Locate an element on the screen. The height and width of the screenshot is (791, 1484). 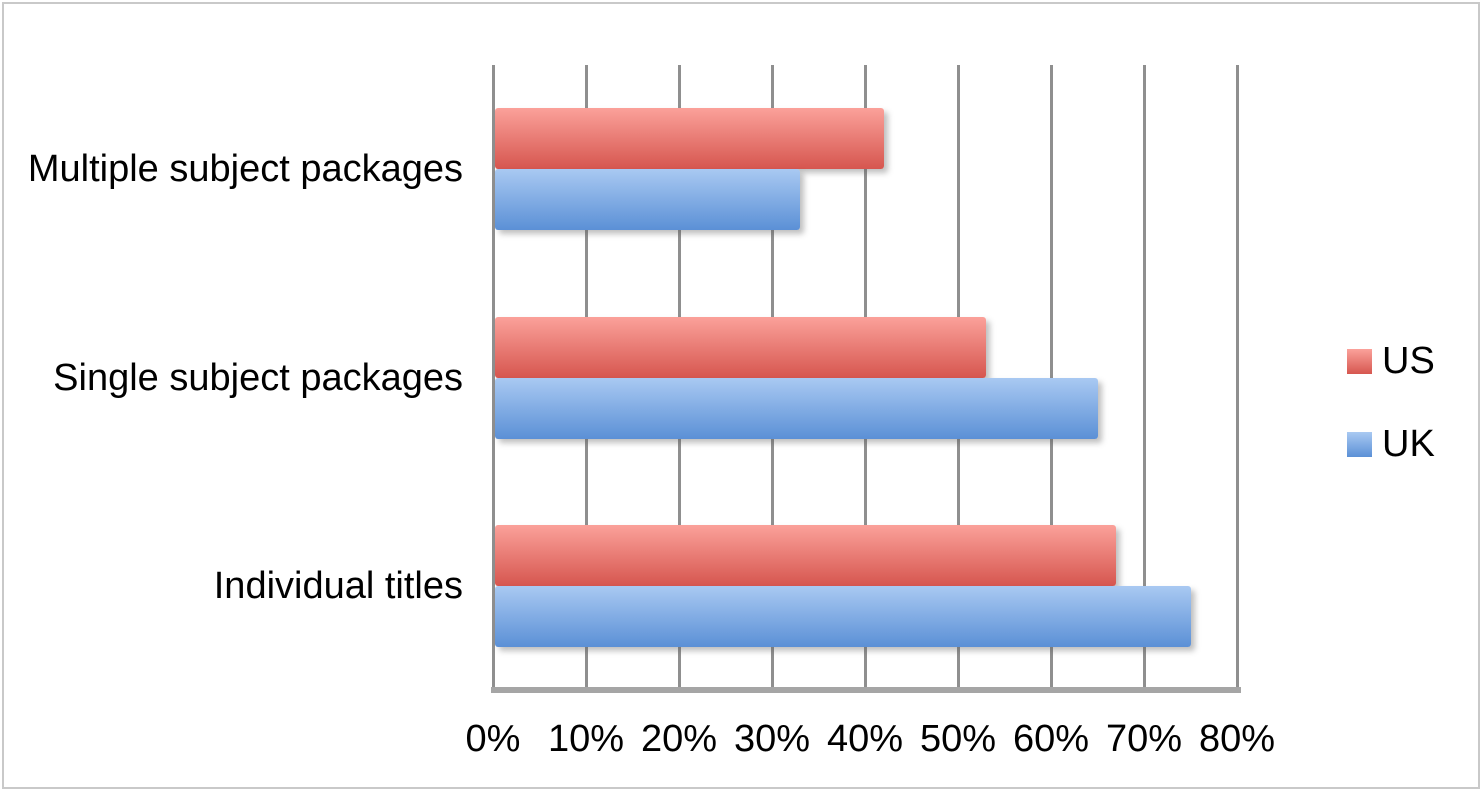
legend-swatch-uk is located at coordinates (1359, 444).